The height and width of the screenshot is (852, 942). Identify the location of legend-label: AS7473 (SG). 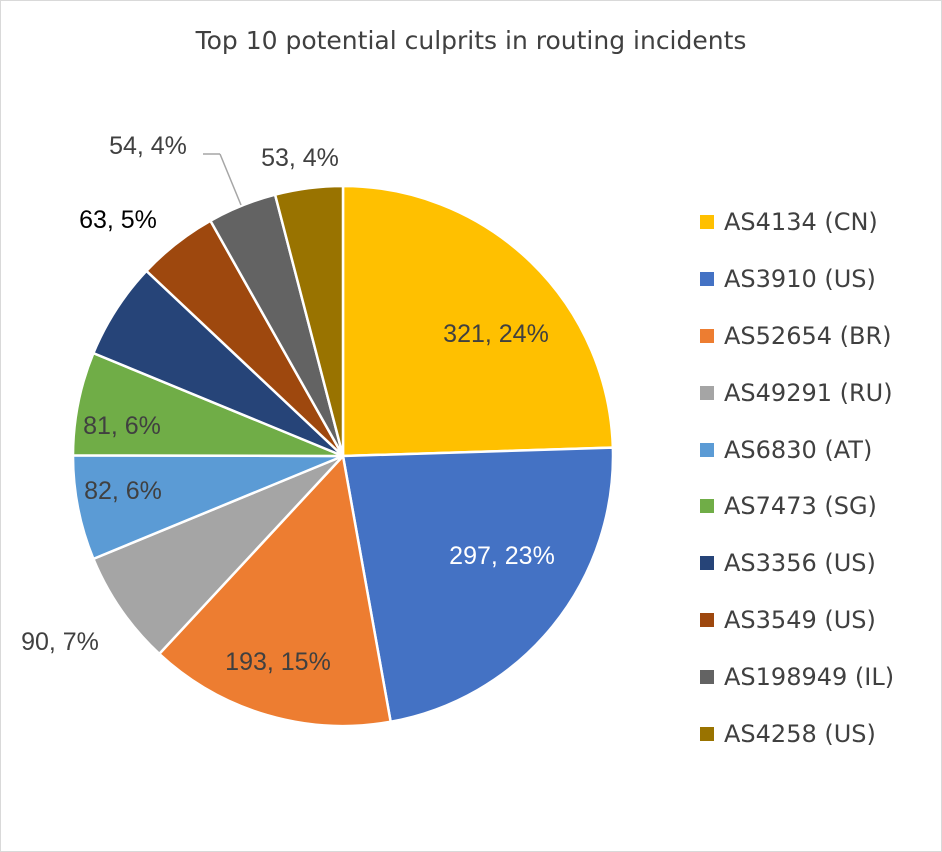
(800, 506).